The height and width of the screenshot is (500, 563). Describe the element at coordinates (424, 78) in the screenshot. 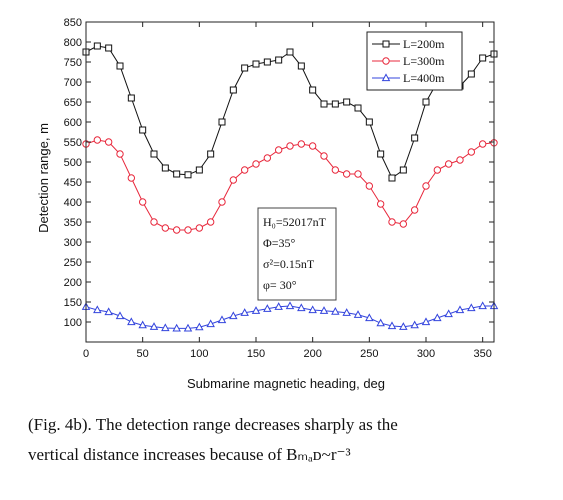

I see `legend-label: L=400m` at that location.